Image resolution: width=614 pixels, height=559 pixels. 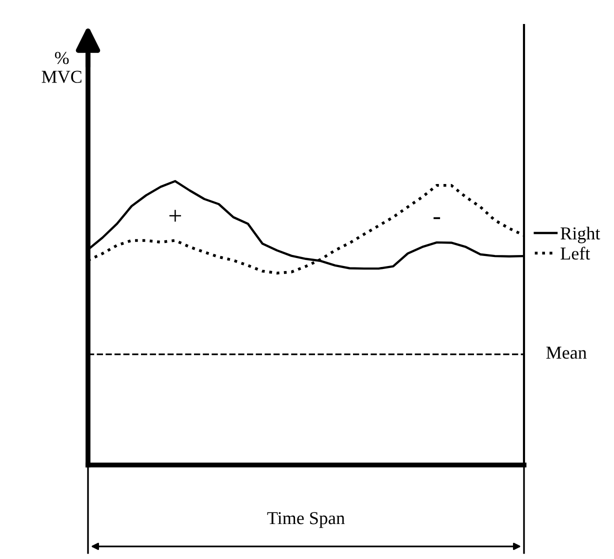 I want to click on legend-label: Left, so click(x=575, y=253).